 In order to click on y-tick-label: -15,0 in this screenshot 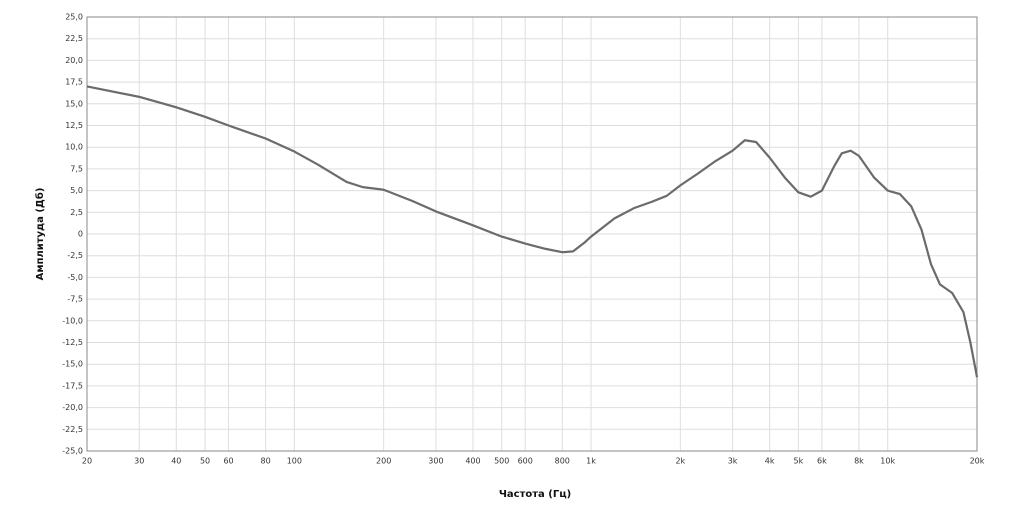, I will do `click(72, 364)`.